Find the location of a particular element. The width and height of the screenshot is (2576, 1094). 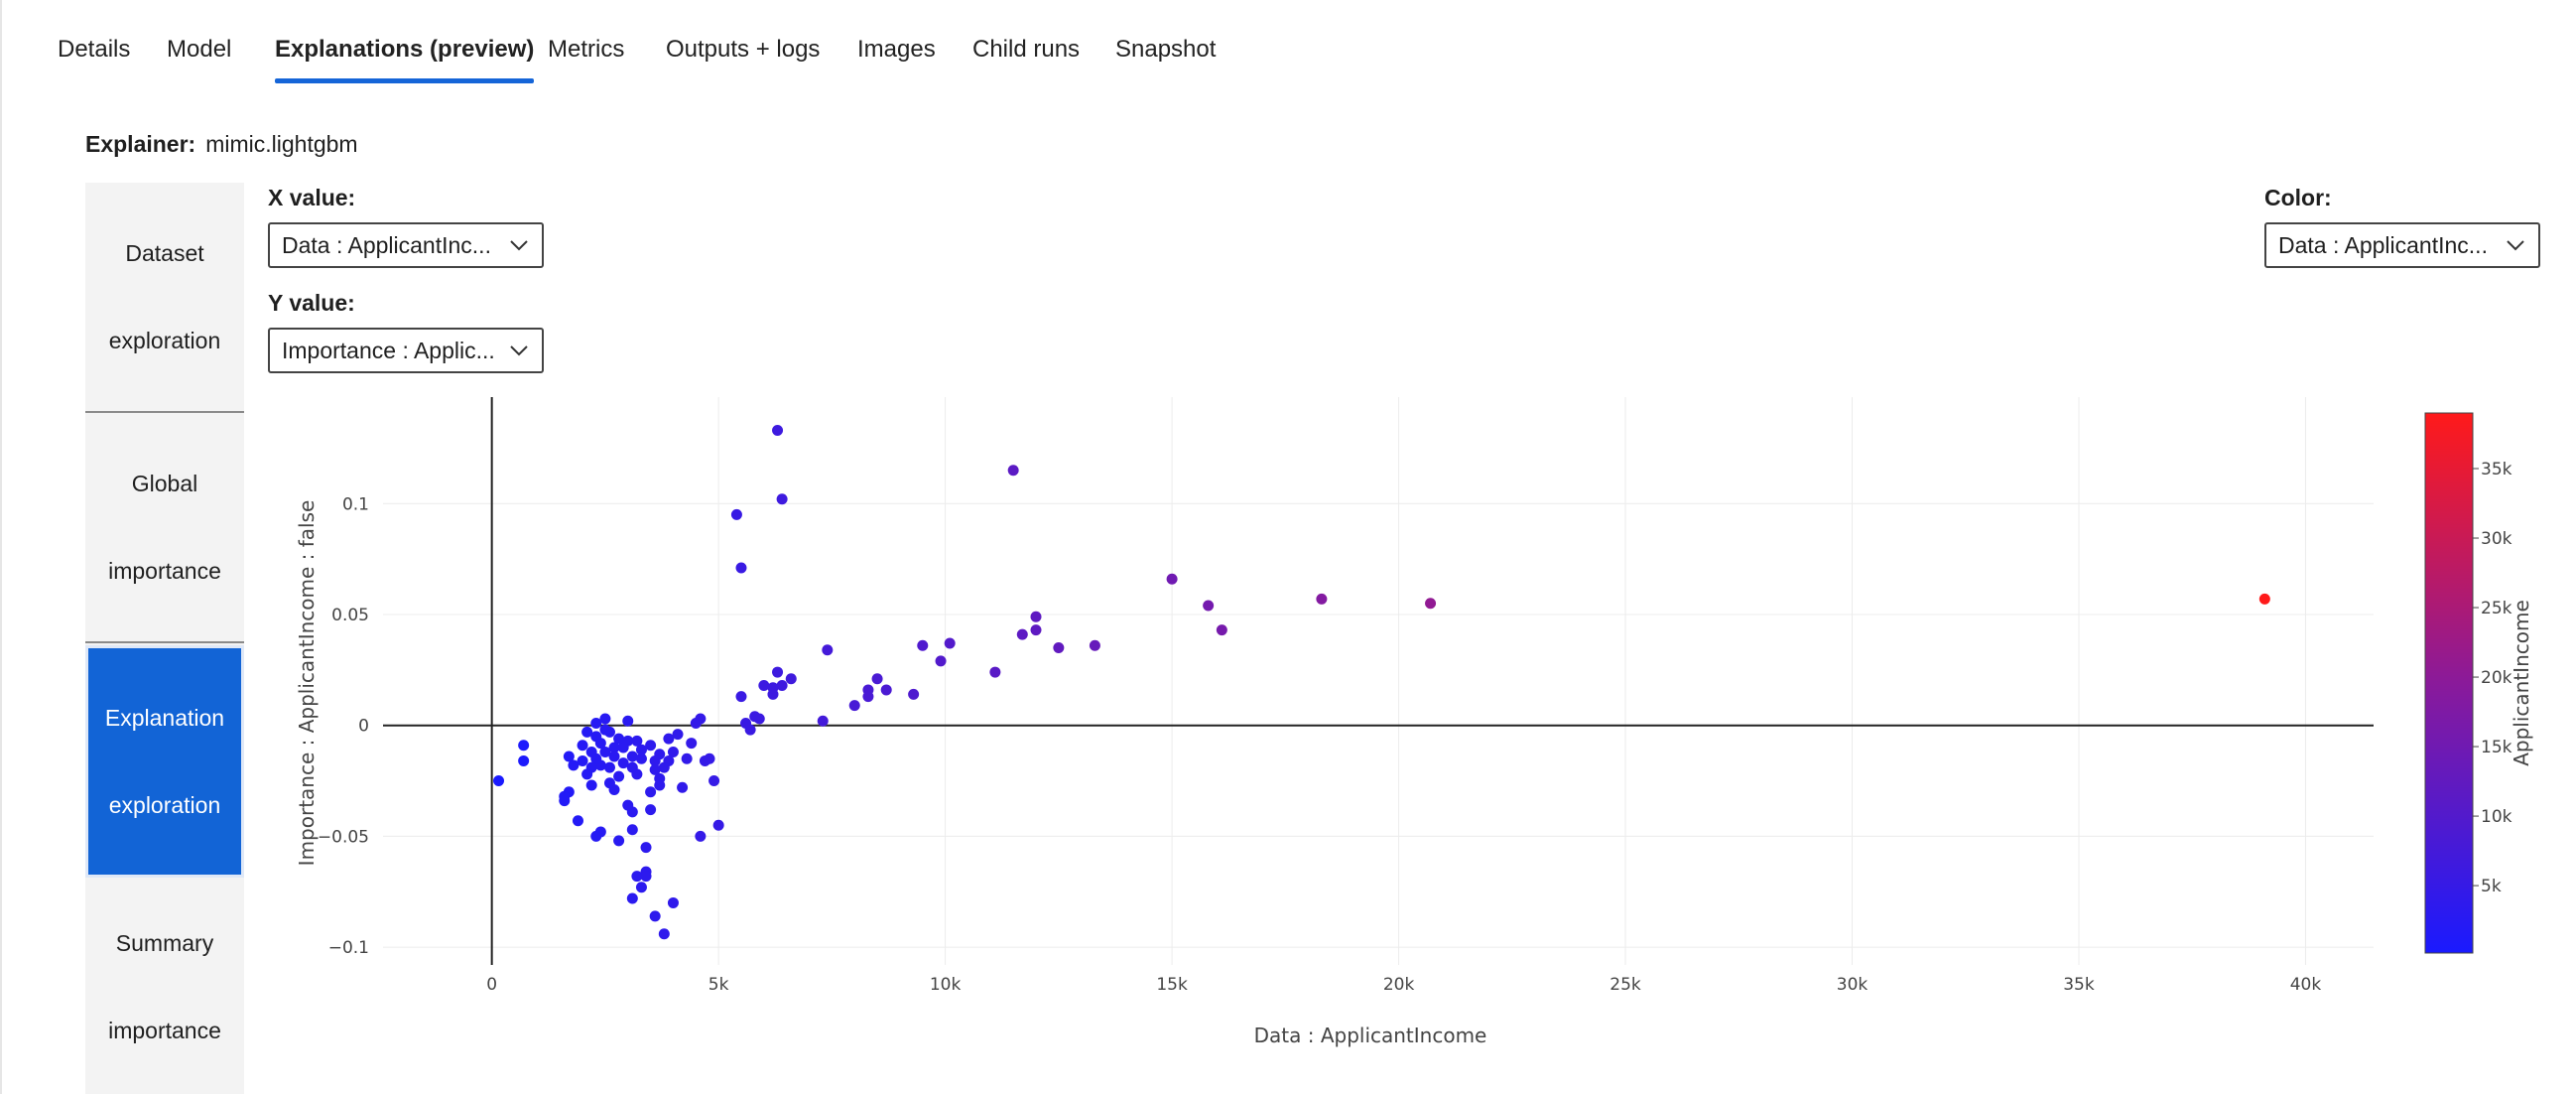

nav-summary-importance: Summary importance is located at coordinates (165, 987).